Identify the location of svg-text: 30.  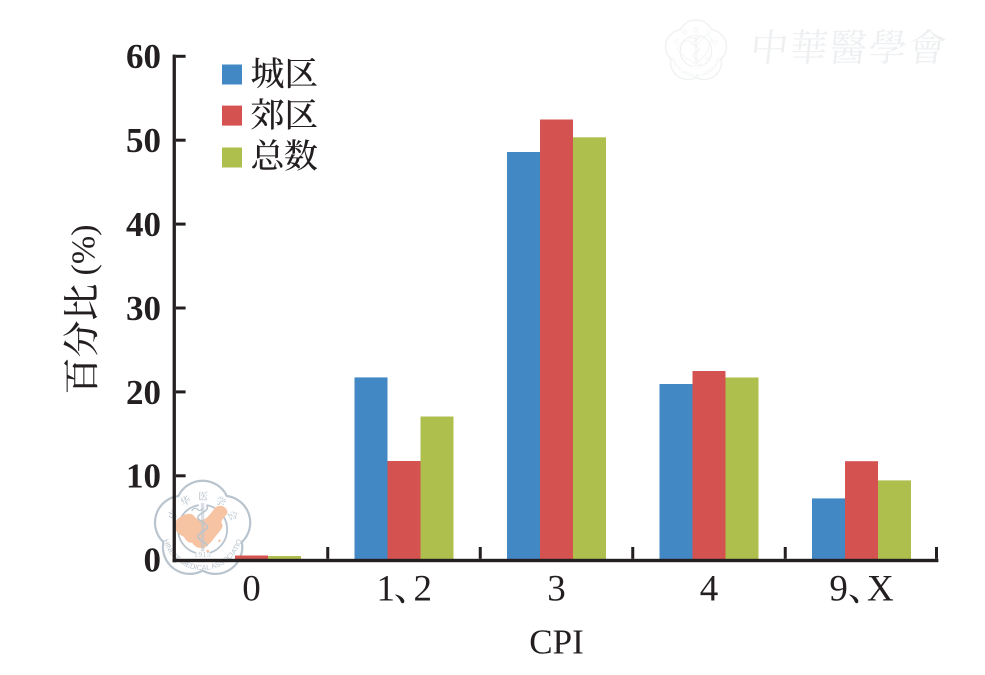
(143, 308).